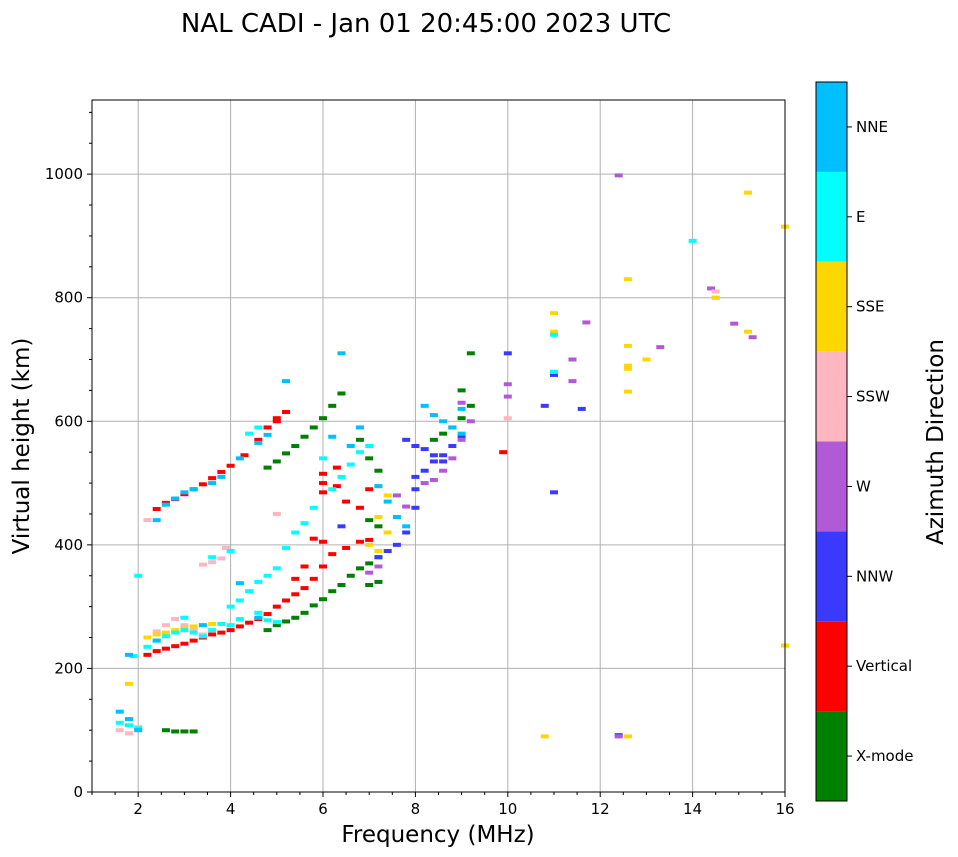  What do you see at coordinates (323, 809) in the screenshot?
I see `x-tick-label: 6` at bounding box center [323, 809].